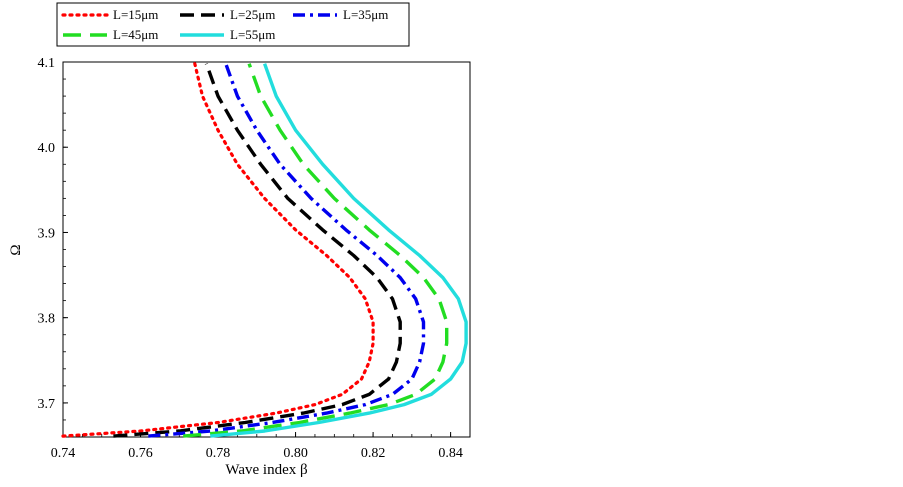 The image size is (903, 487). Describe the element at coordinates (47, 148) in the screenshot. I see `y-tick-label: 4.0` at that location.